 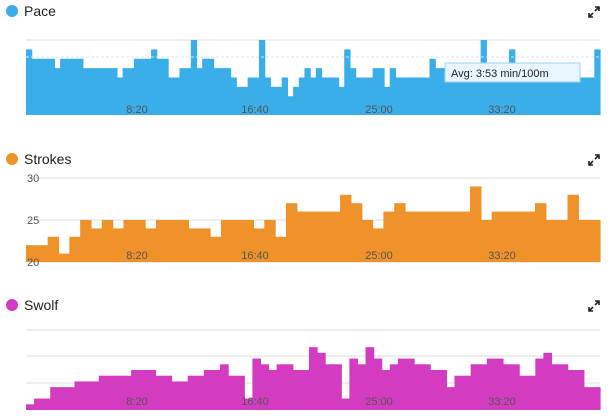 I want to click on pace-legend-dot, so click(x=12, y=11).